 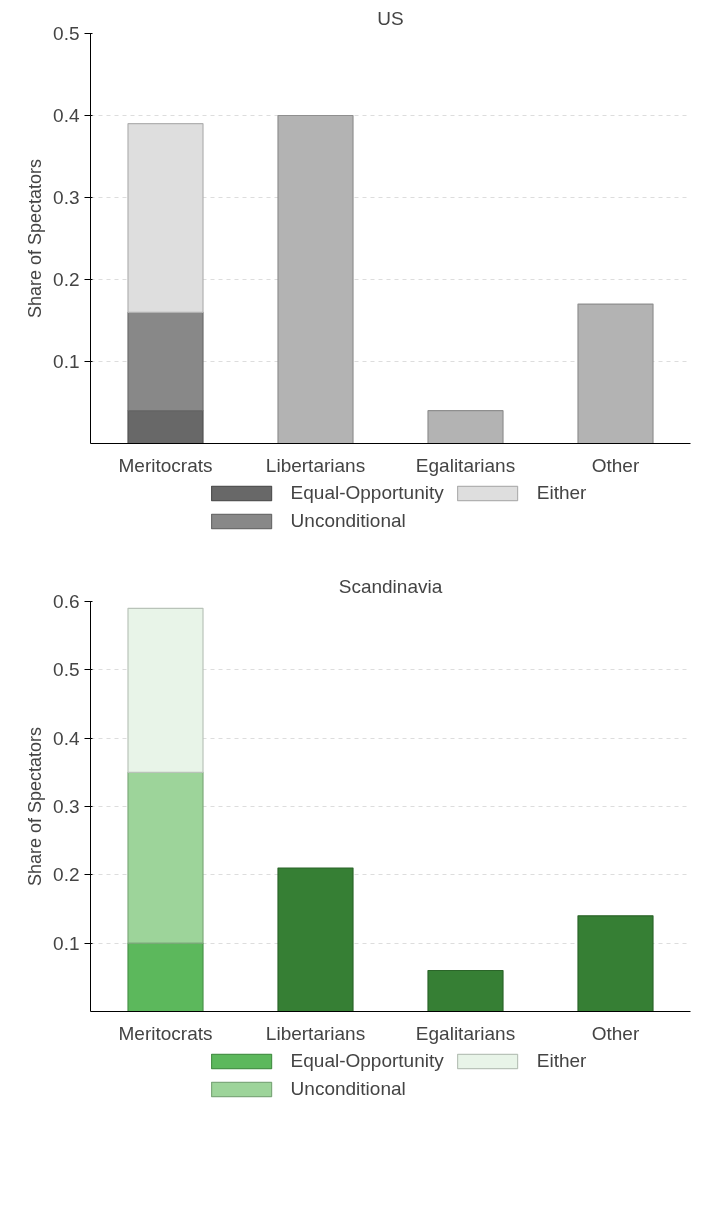 I want to click on chart-title: Scandinavia, so click(x=390, y=586).